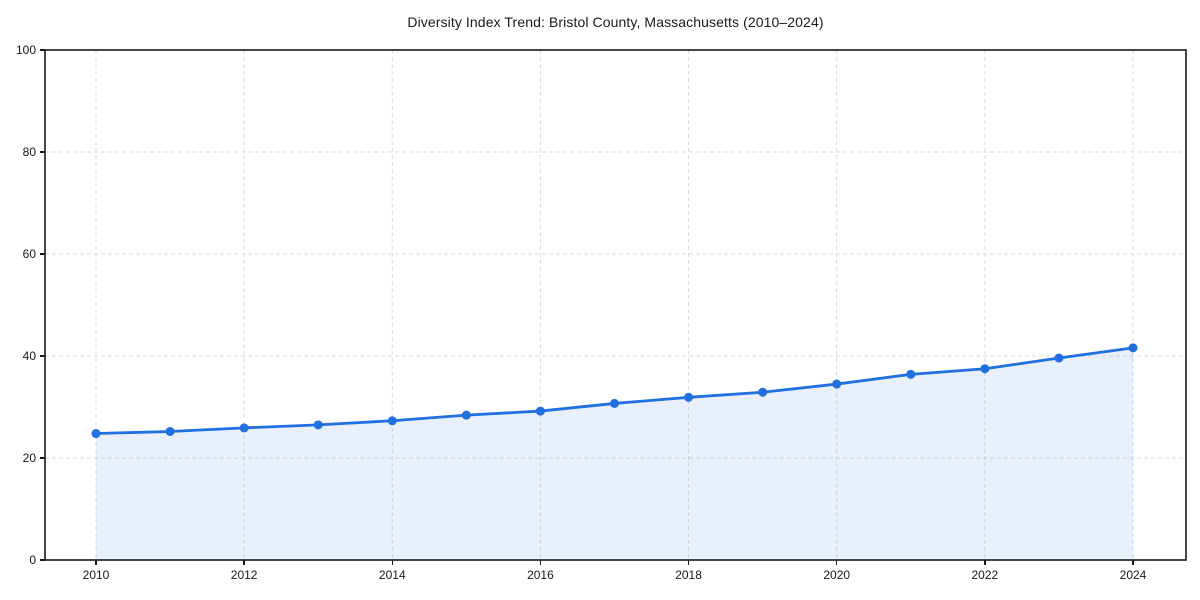 This screenshot has width=1200, height=600. Describe the element at coordinates (29, 458) in the screenshot. I see `y-tick-label: 20` at that location.